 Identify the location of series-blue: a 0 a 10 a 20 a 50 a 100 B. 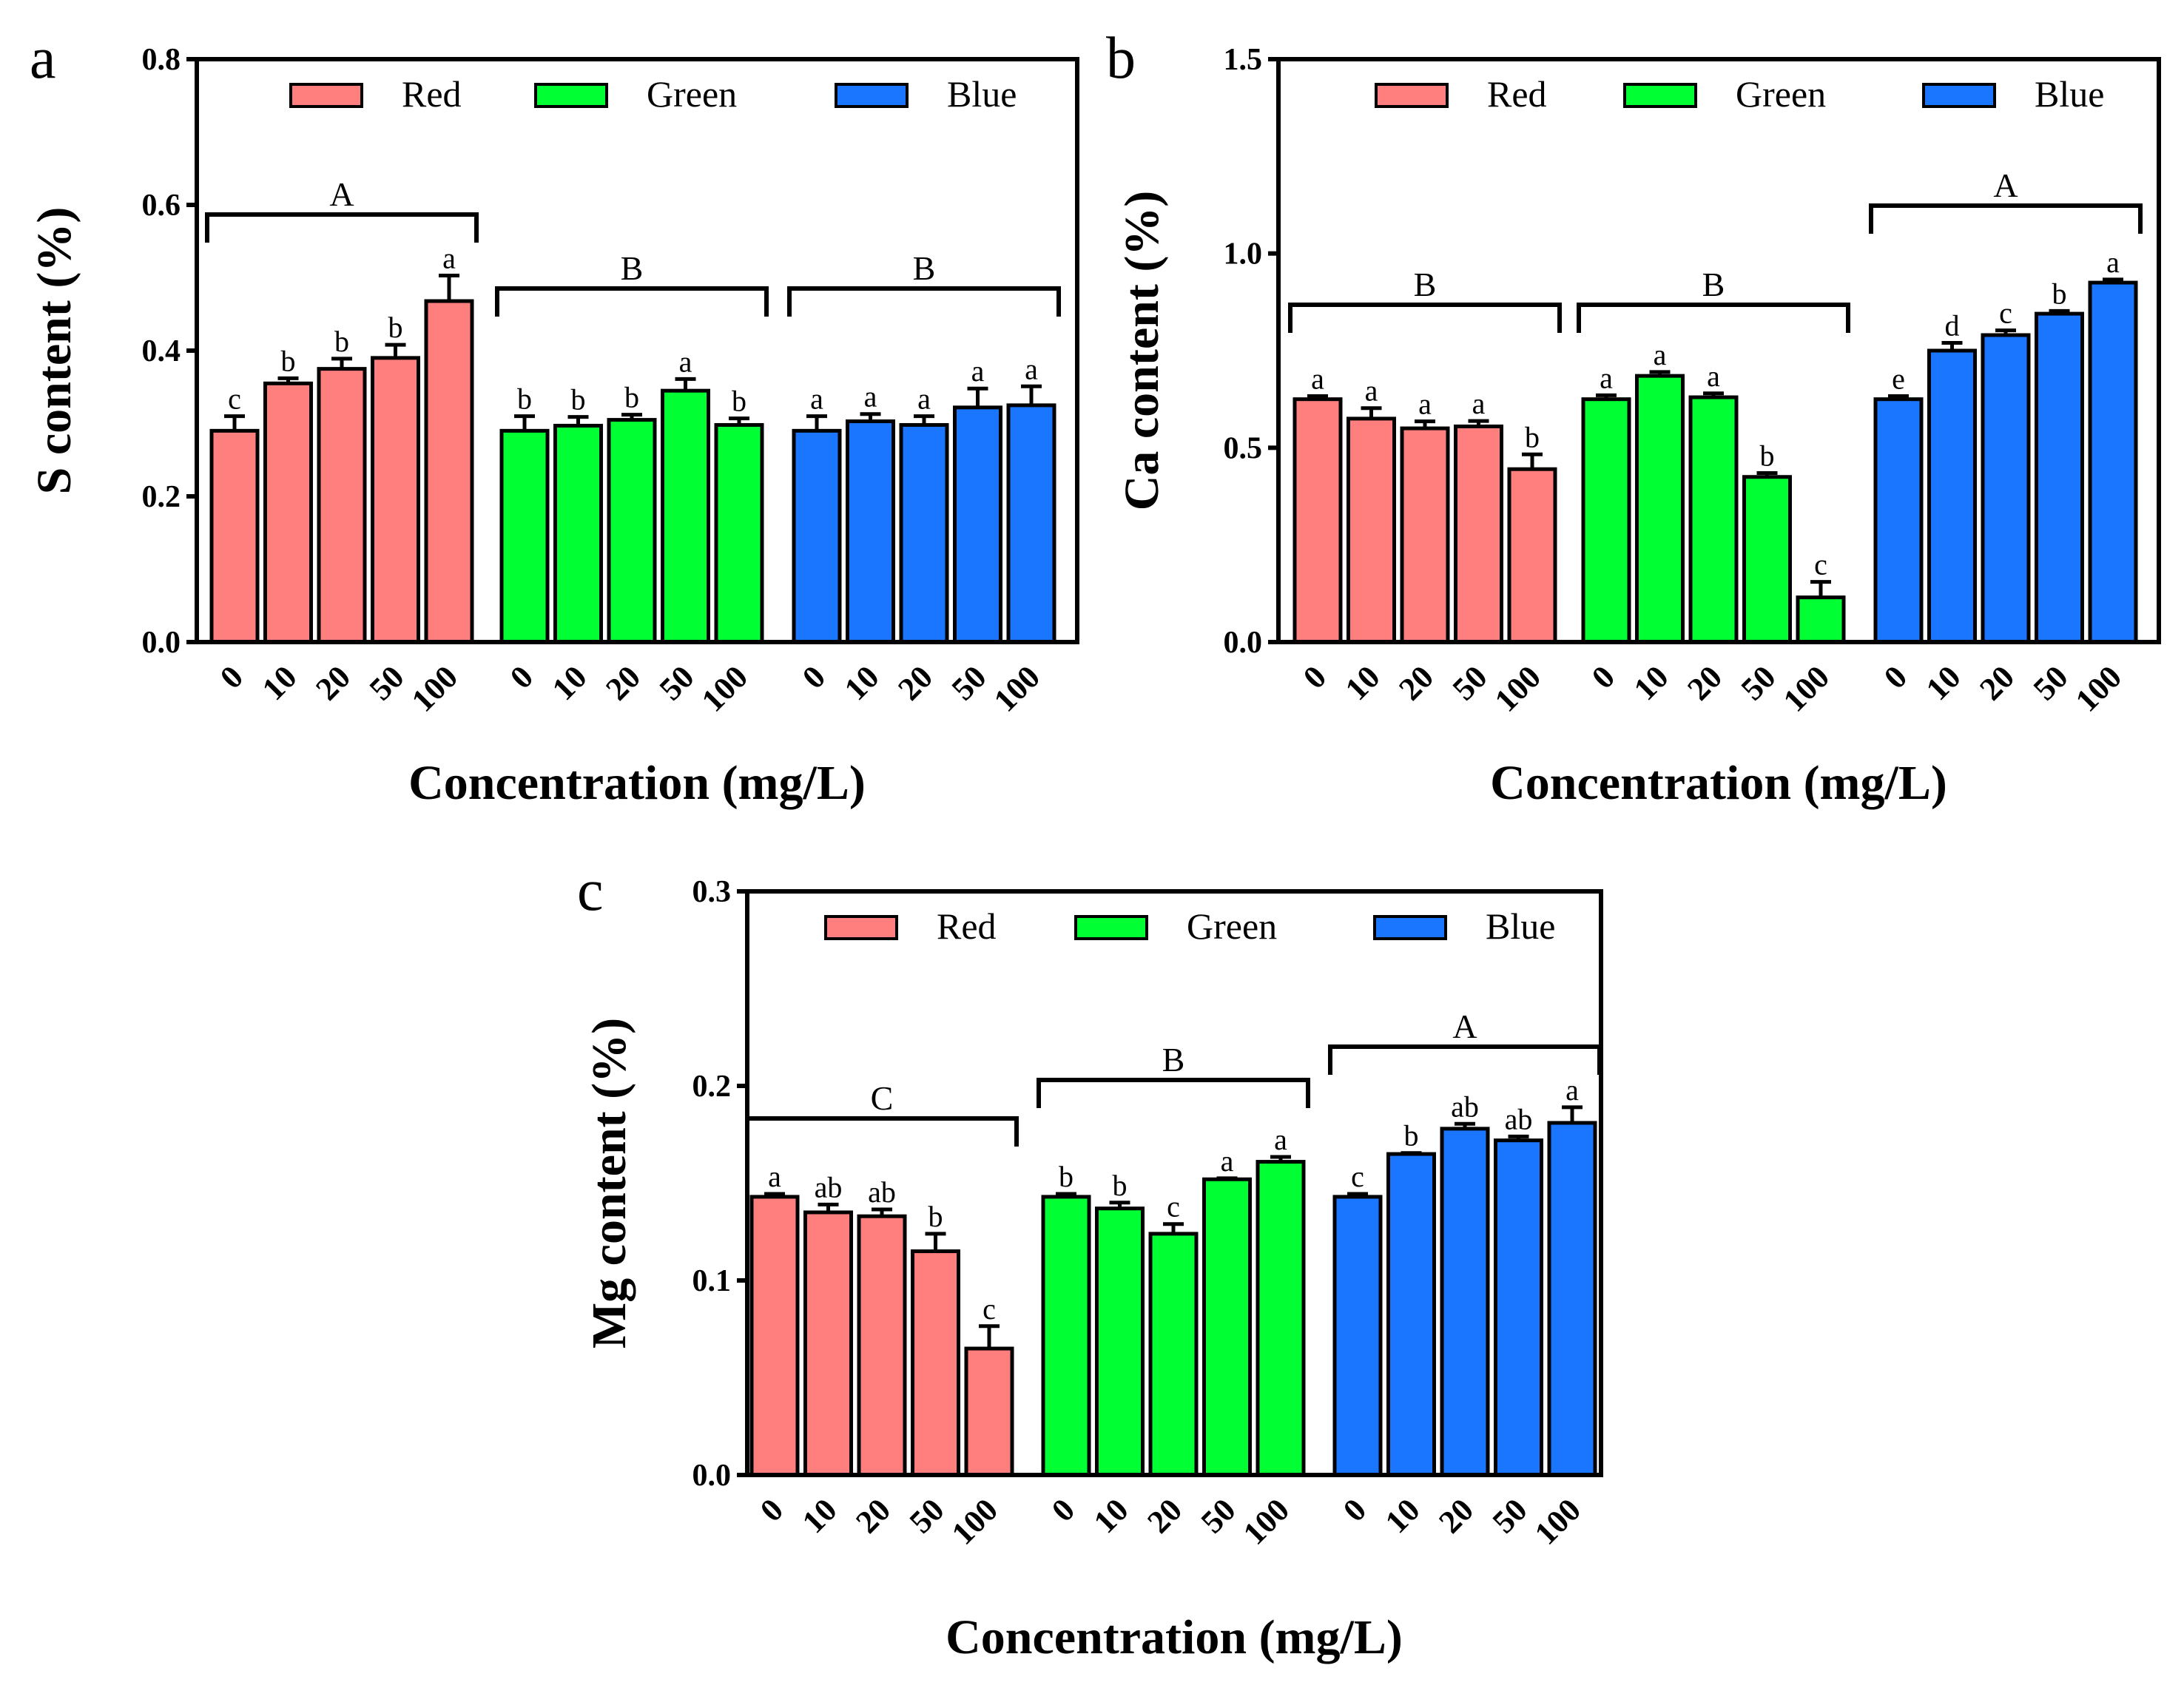
(924, 484).